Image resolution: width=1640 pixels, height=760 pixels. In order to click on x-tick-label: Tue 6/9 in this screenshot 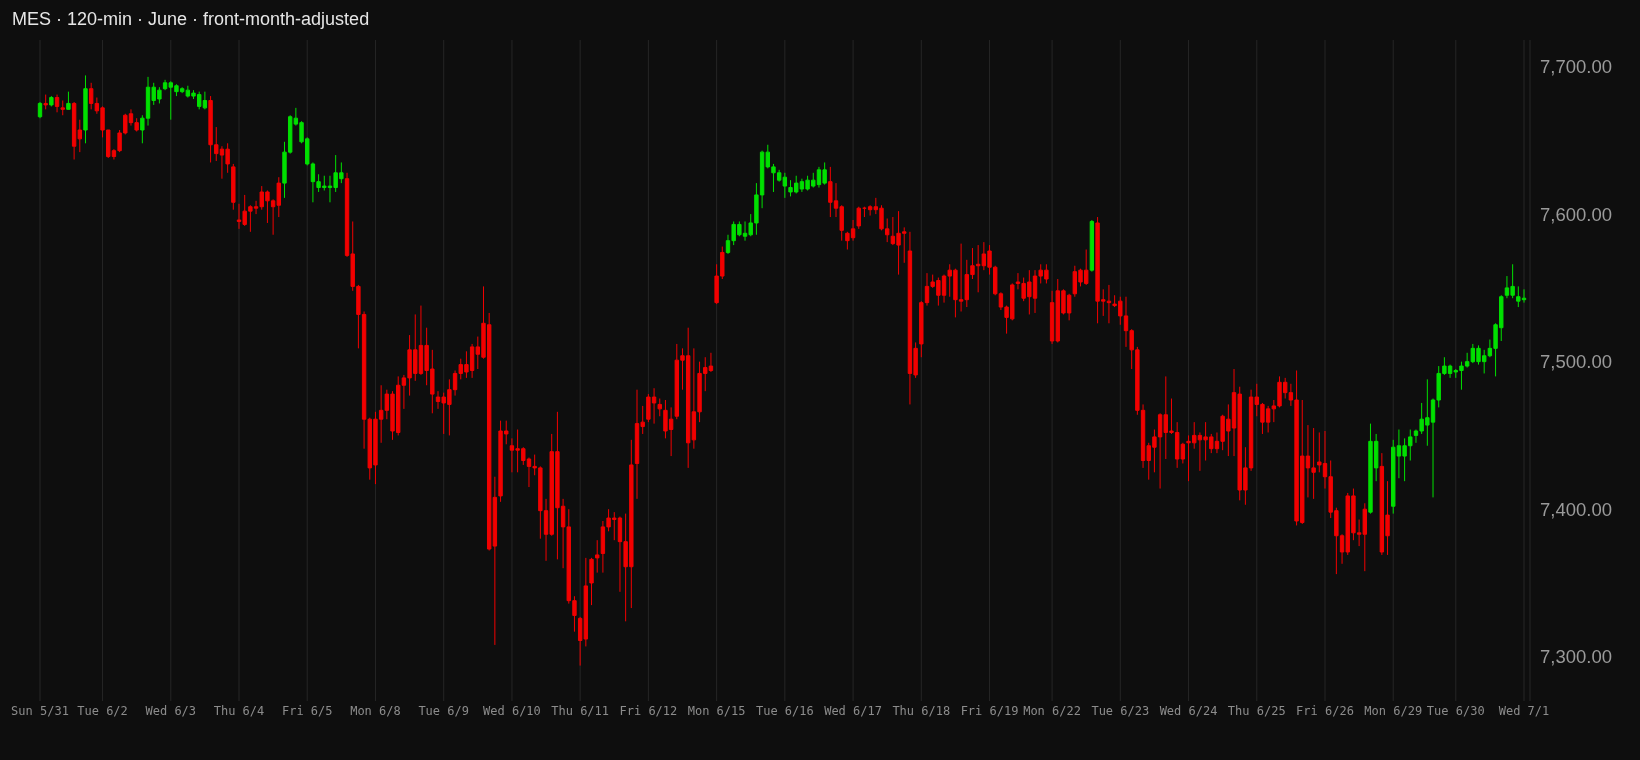, I will do `click(443, 711)`.